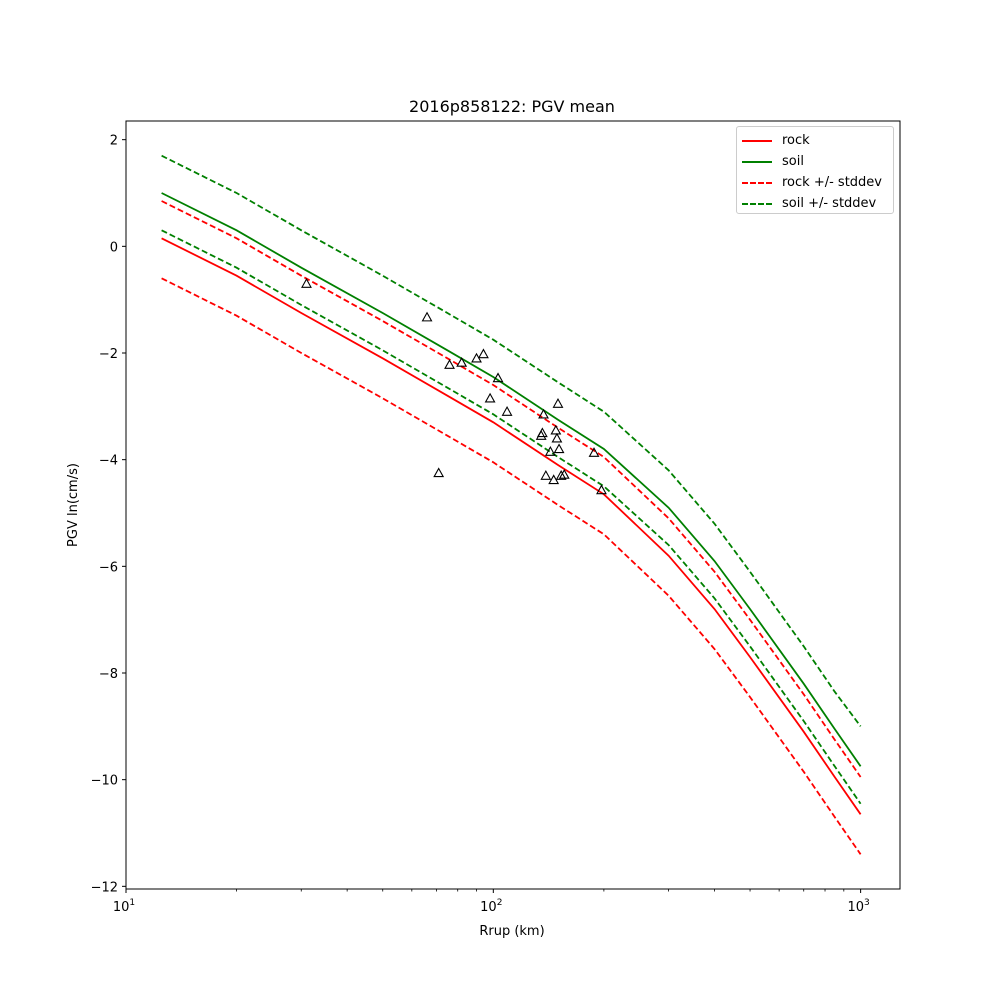 This screenshot has height=1000, width=1000. Describe the element at coordinates (815, 161) in the screenshot. I see `legend-item-soil: soil` at that location.